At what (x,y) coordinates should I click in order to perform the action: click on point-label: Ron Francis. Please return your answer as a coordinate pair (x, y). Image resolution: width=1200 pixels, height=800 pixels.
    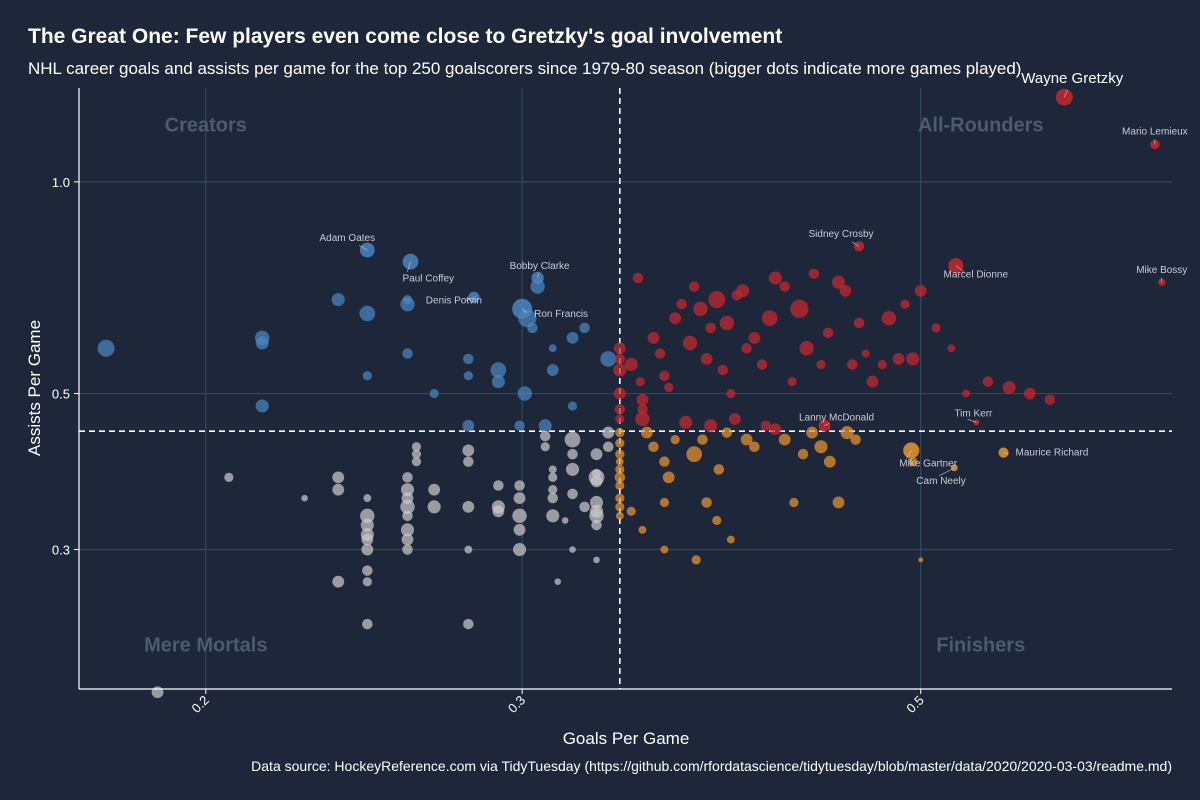
    Looking at the image, I should click on (561, 314).